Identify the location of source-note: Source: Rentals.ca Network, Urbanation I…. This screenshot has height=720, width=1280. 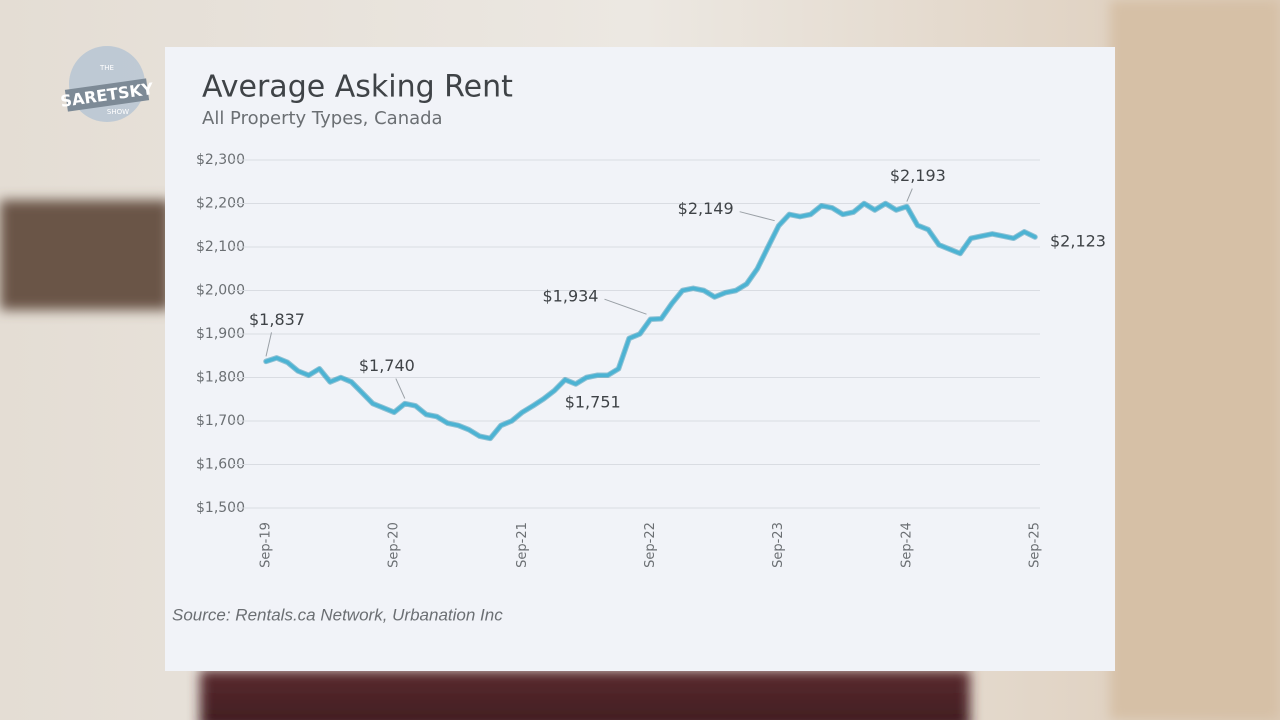
(337, 614).